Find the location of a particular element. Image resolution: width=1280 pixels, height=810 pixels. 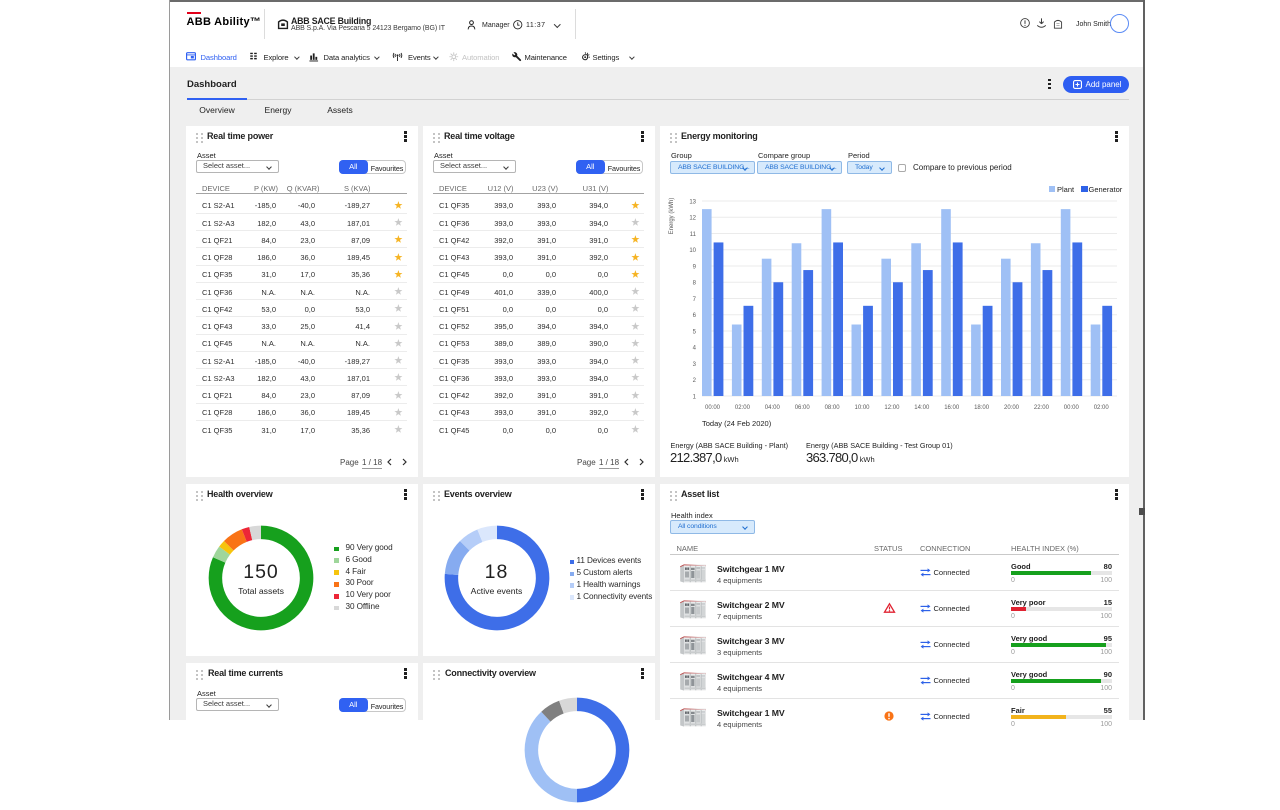

svg-text: 3 is located at coordinates (695, 365).